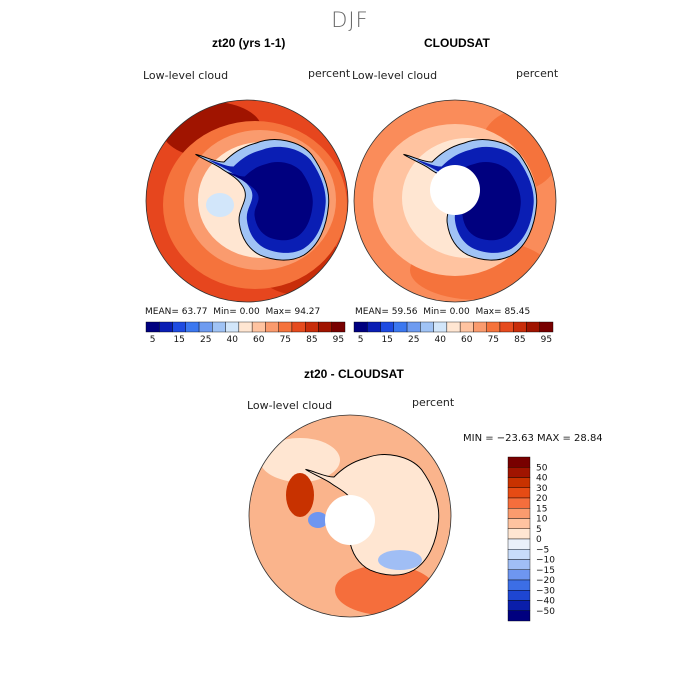  Describe the element at coordinates (541, 509) in the screenshot. I see `diff-colorbar-tick-label: 15` at that location.